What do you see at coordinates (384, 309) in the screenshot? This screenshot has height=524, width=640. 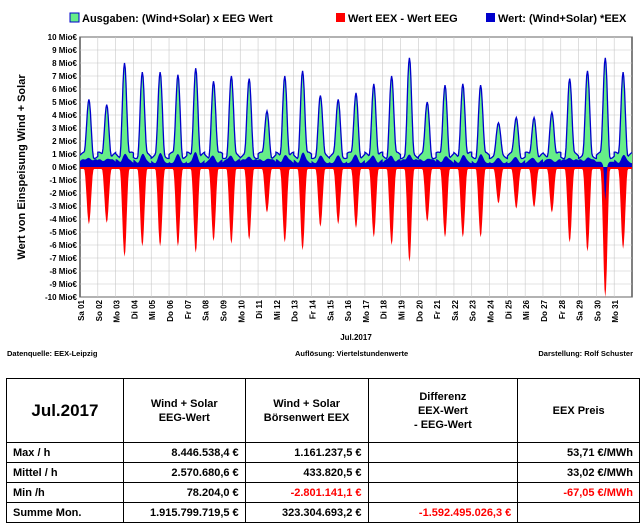 I see `x-tick-label: Di 18` at bounding box center [384, 309].